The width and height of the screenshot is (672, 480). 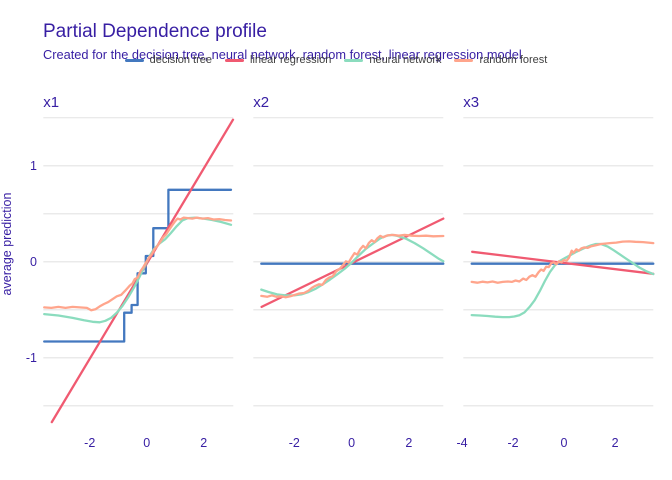 What do you see at coordinates (294, 443) in the screenshot?
I see `x-tick-label-x2--2: -2` at bounding box center [294, 443].